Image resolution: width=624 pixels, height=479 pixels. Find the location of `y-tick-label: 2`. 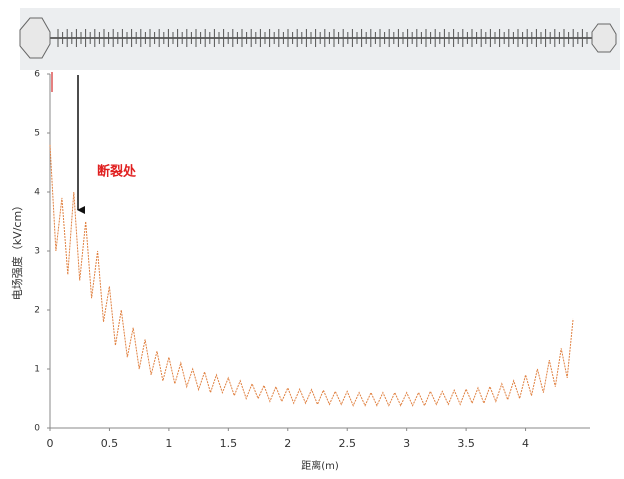

y-tick-label: 2 is located at coordinates (37, 311).